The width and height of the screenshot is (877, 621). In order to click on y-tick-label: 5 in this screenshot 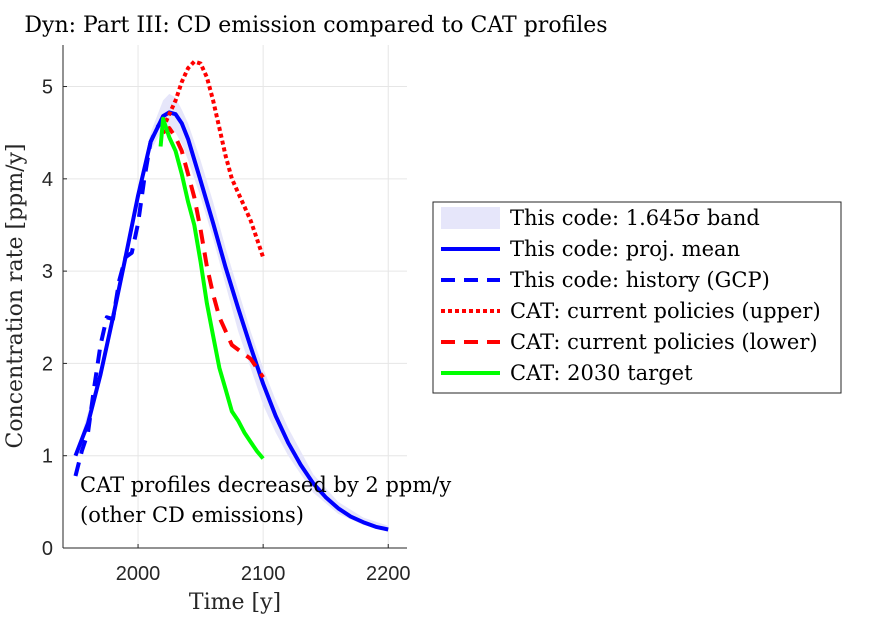, I will do `click(47, 88)`.